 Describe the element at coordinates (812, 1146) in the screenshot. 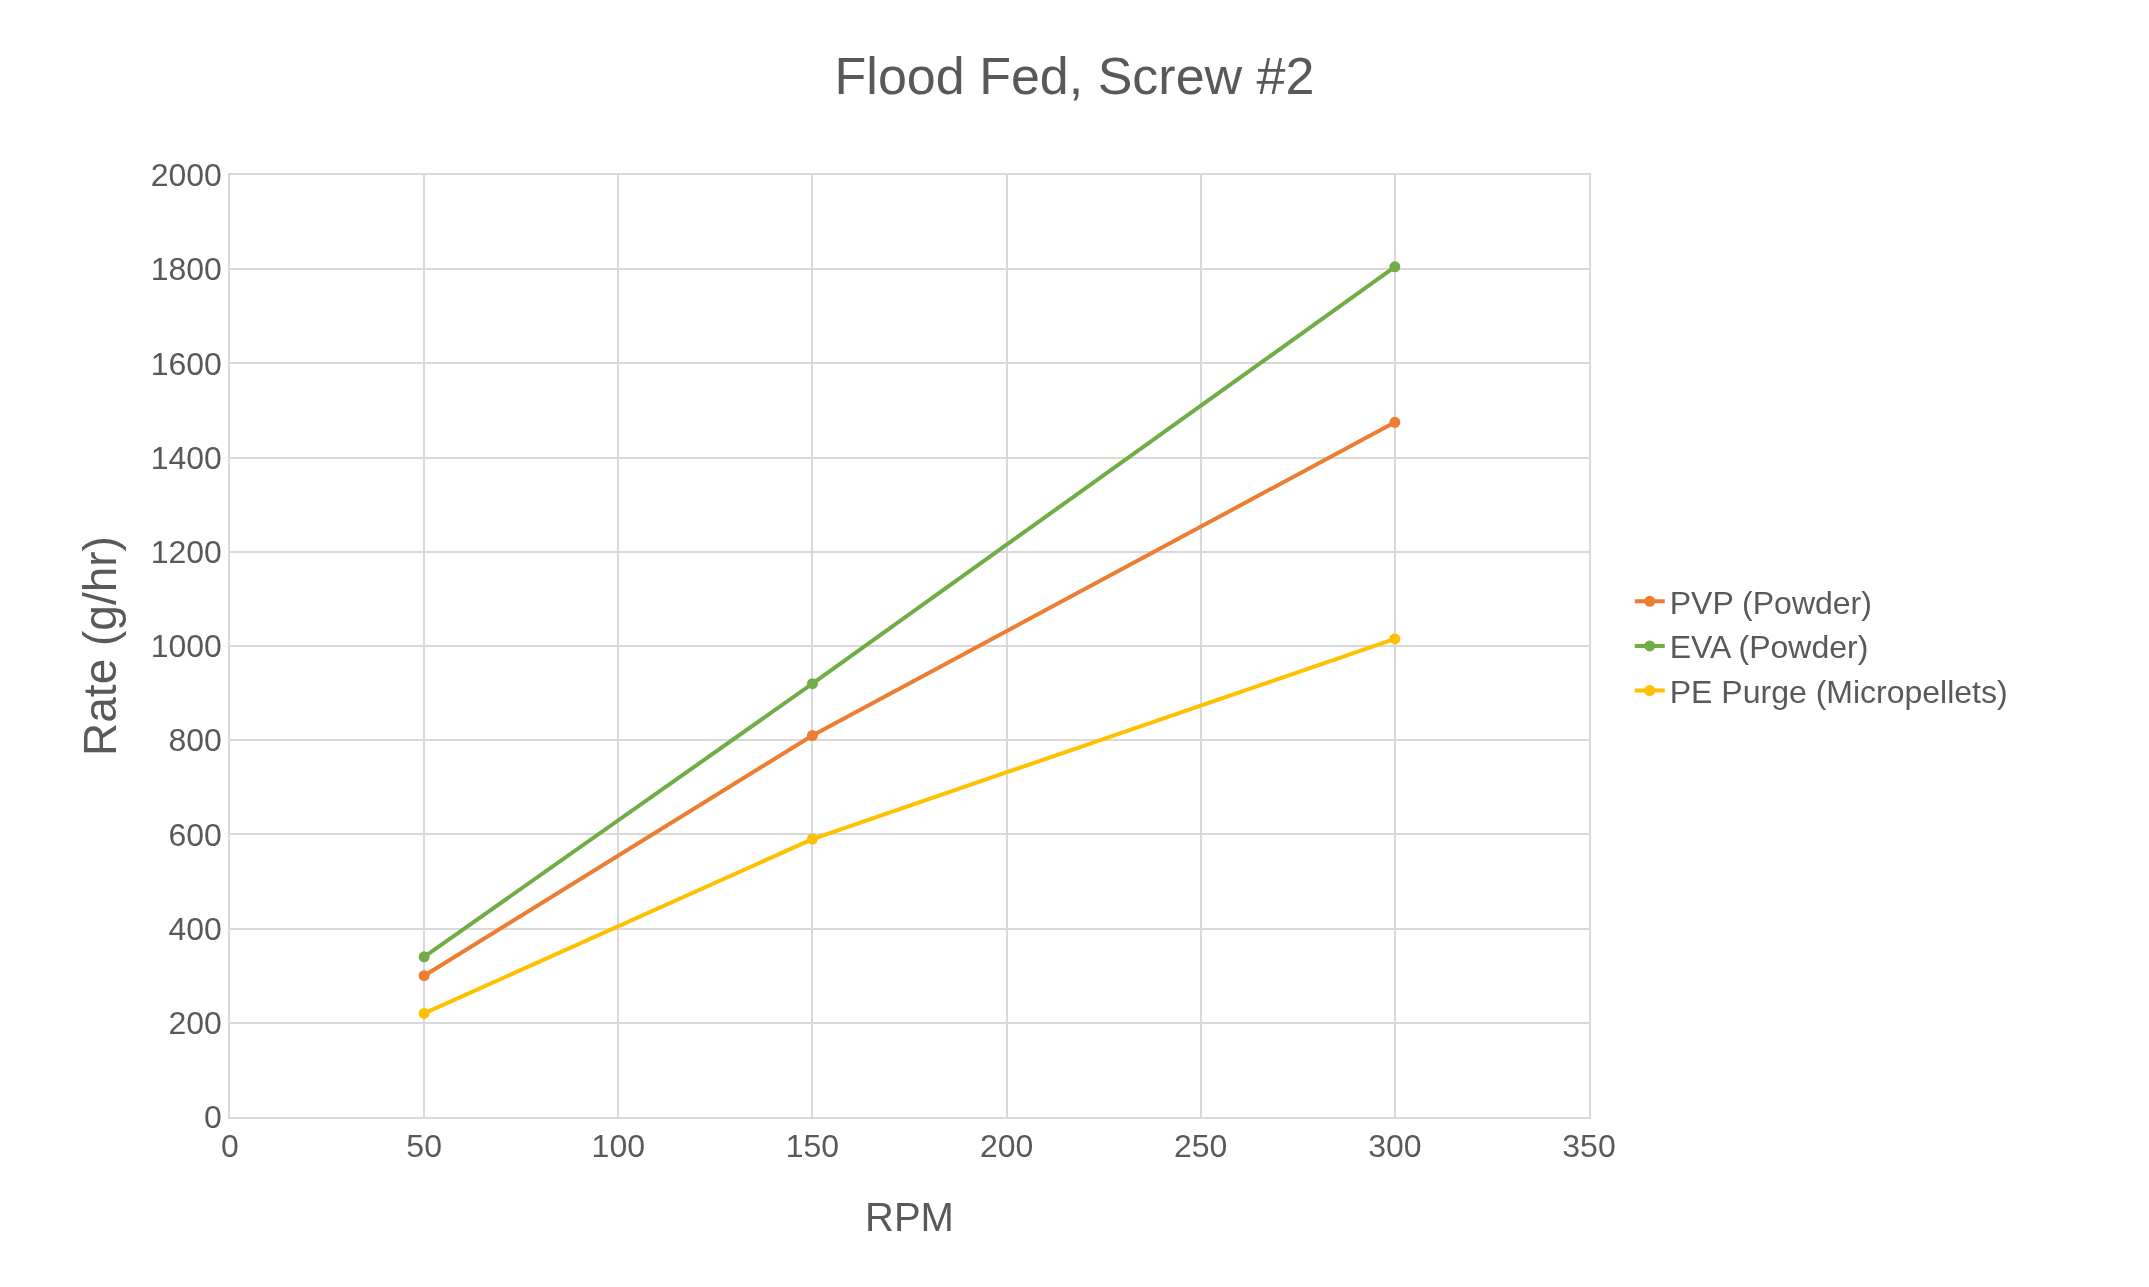

I see `x-tick-label: 150` at that location.